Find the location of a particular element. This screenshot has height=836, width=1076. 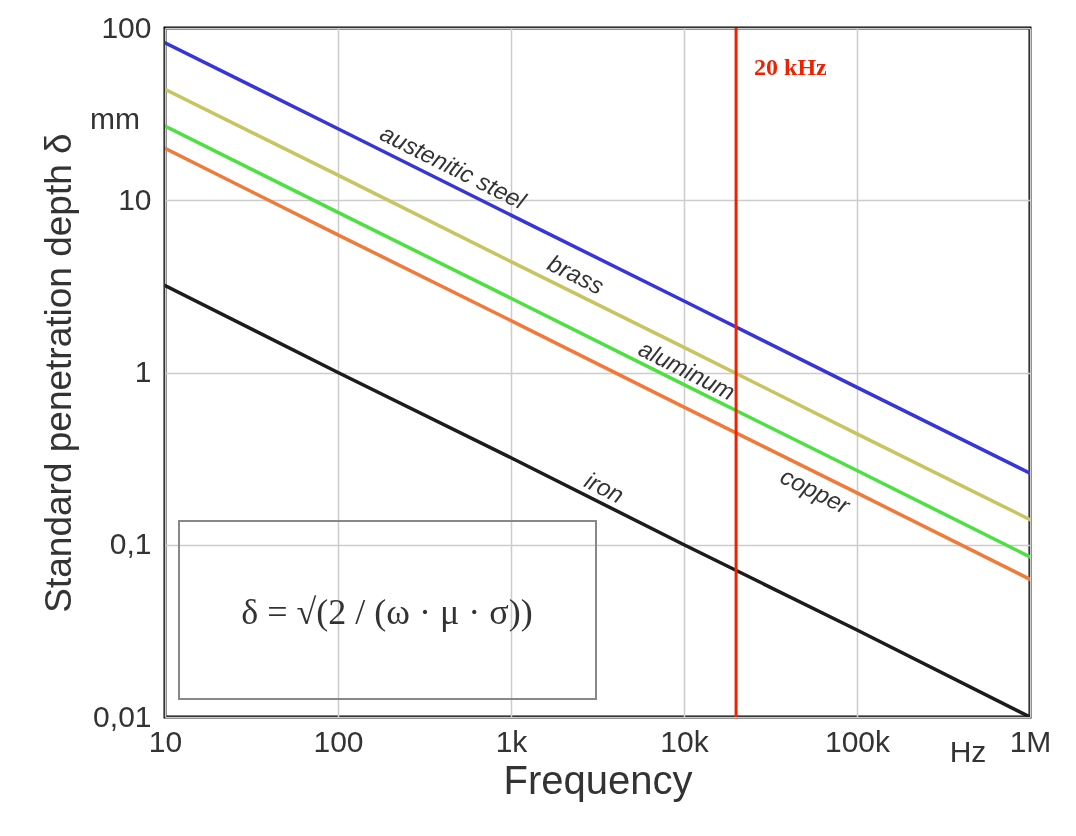

ref-line-label: 20 kHz is located at coordinates (791, 67).